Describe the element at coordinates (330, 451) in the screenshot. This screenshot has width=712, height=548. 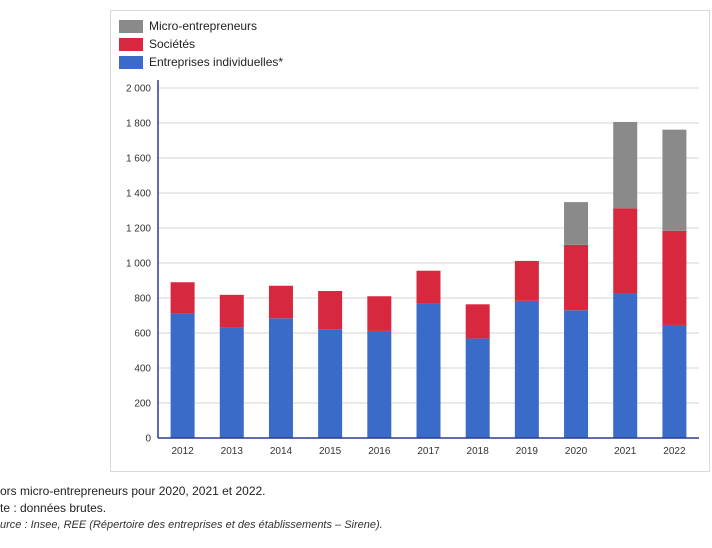
I see `x-tick-label: 2015` at that location.